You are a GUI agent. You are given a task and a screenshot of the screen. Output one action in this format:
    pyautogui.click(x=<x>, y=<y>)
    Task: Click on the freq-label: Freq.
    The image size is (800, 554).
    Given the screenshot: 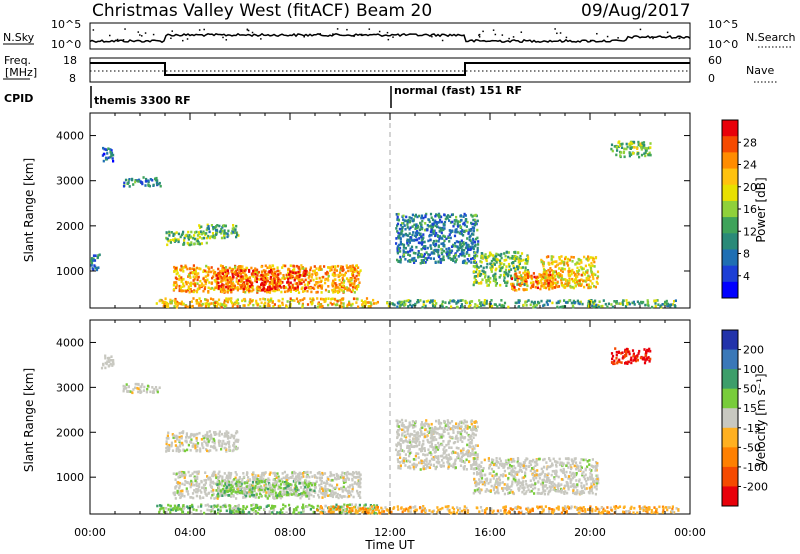 What is the action you would take?
    pyautogui.click(x=17, y=60)
    